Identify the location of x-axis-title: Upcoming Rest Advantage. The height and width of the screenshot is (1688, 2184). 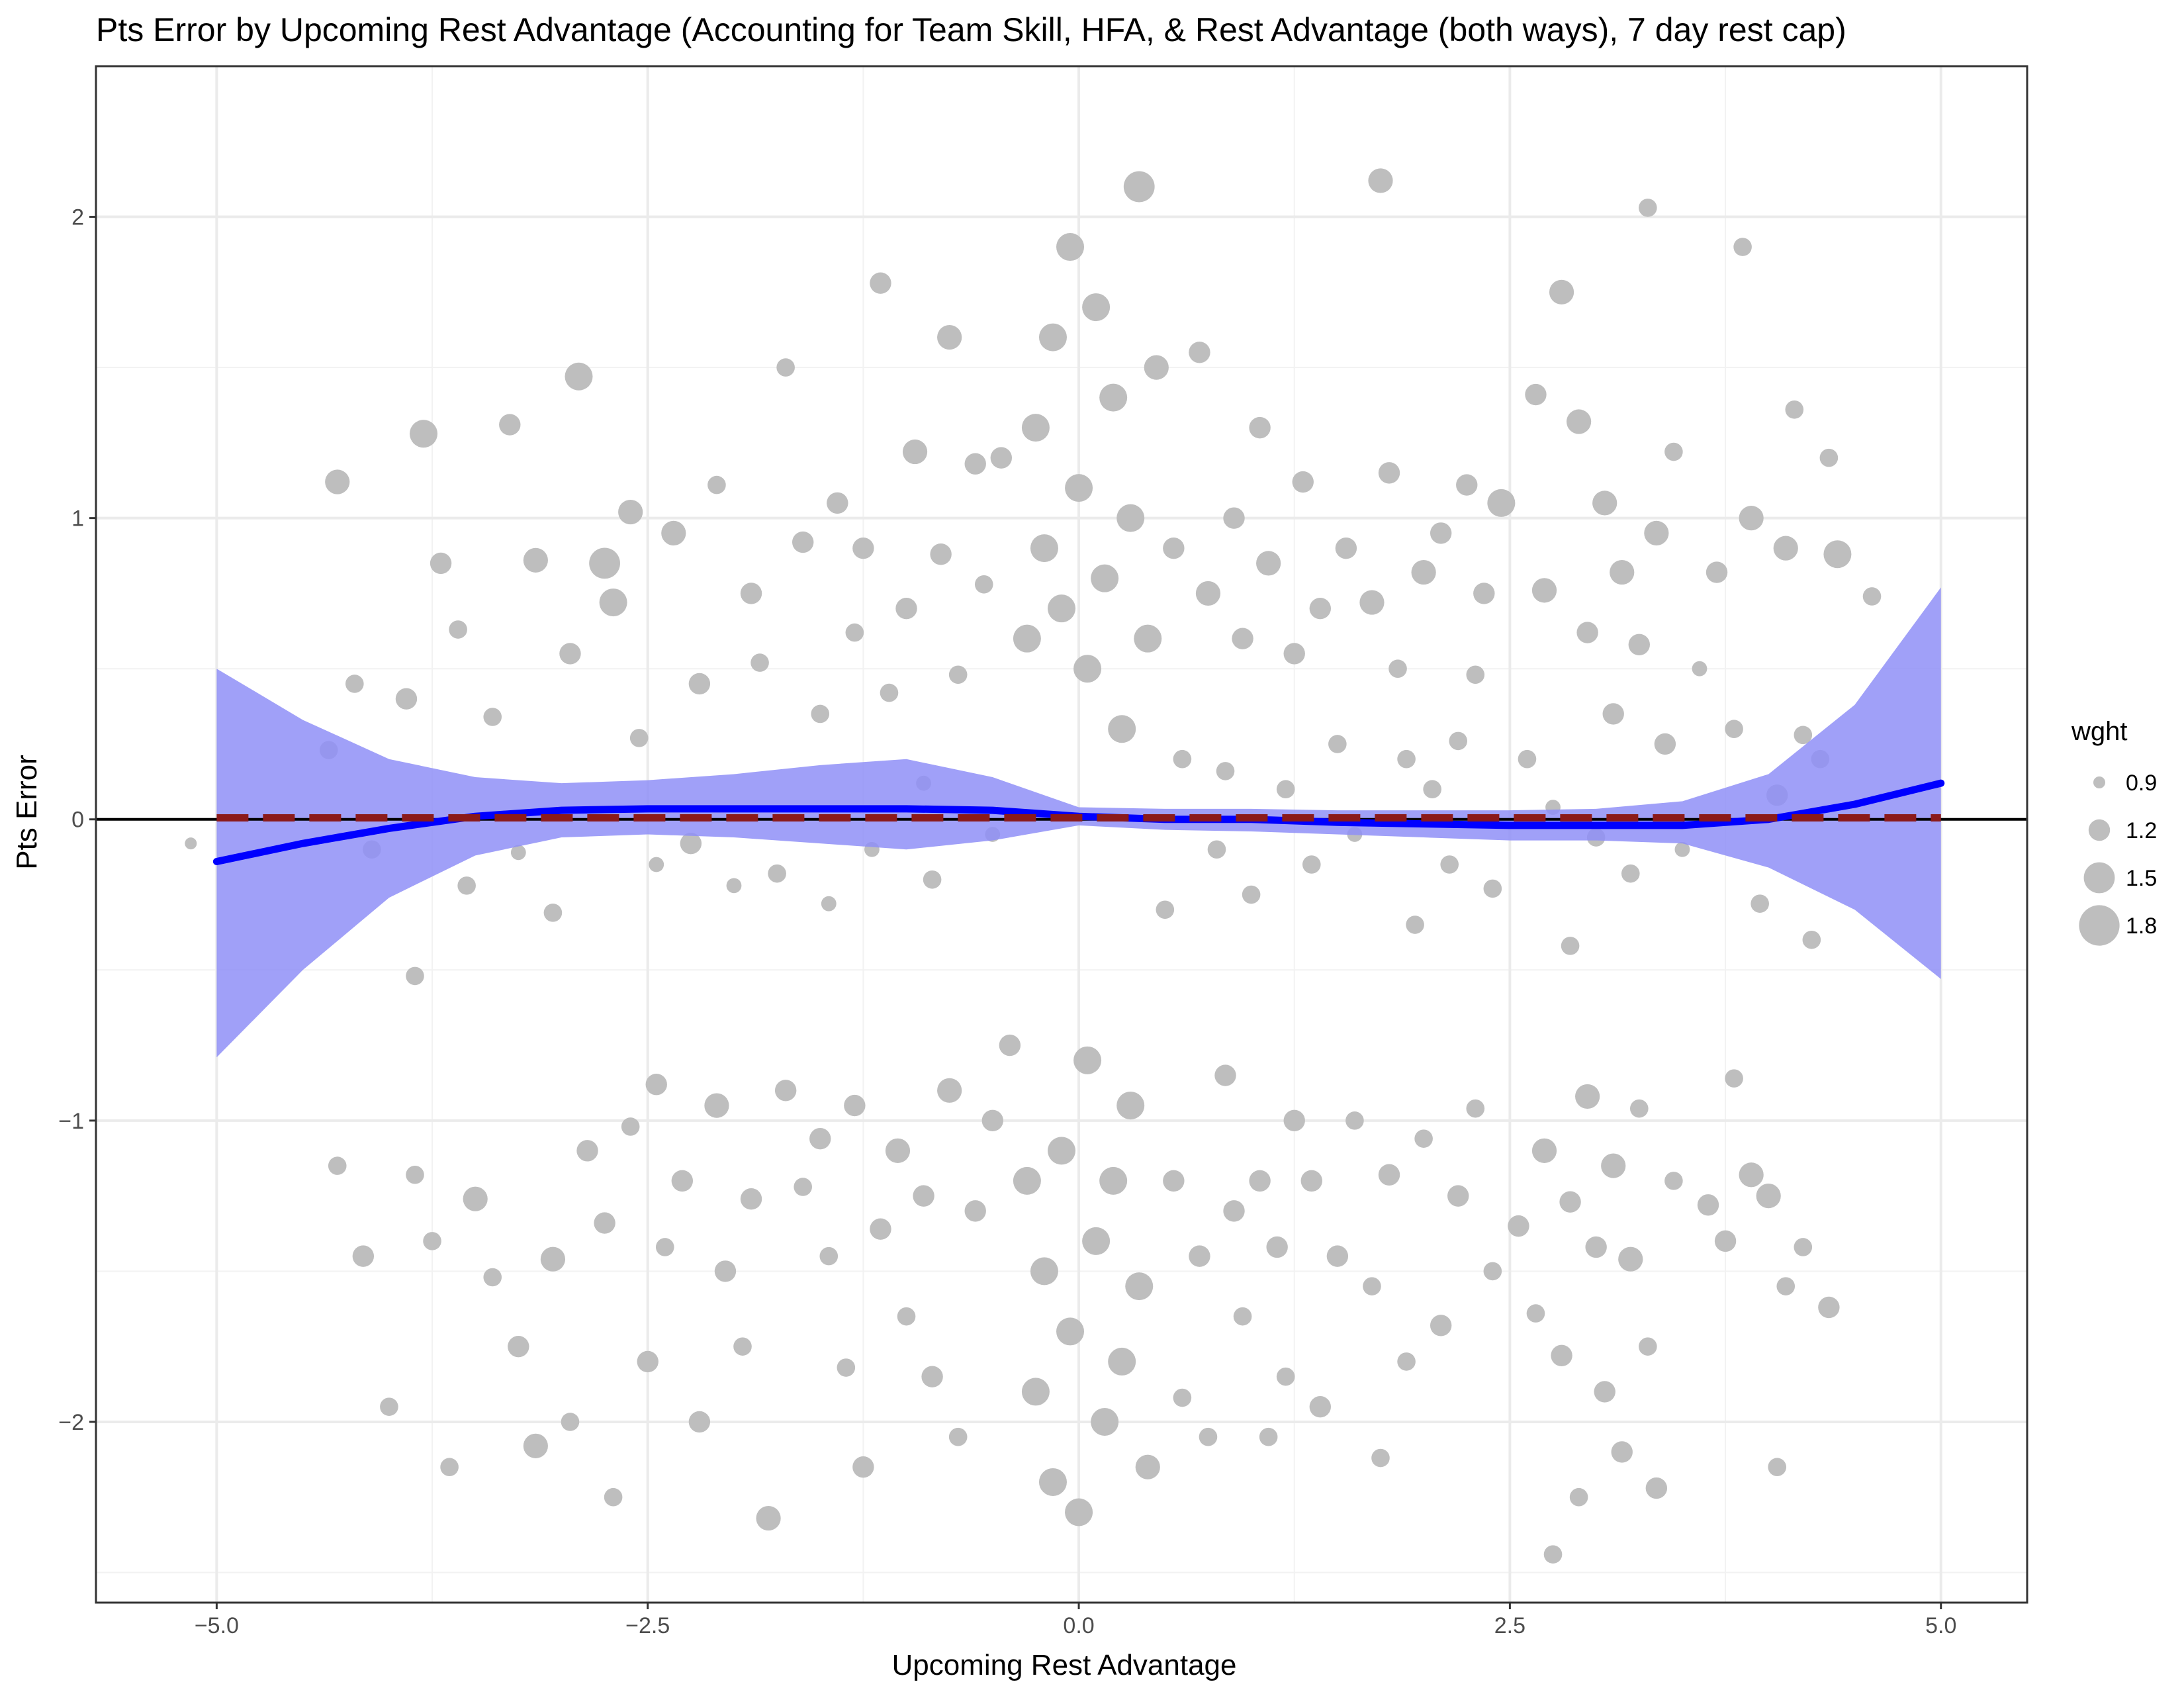
(1064, 1665).